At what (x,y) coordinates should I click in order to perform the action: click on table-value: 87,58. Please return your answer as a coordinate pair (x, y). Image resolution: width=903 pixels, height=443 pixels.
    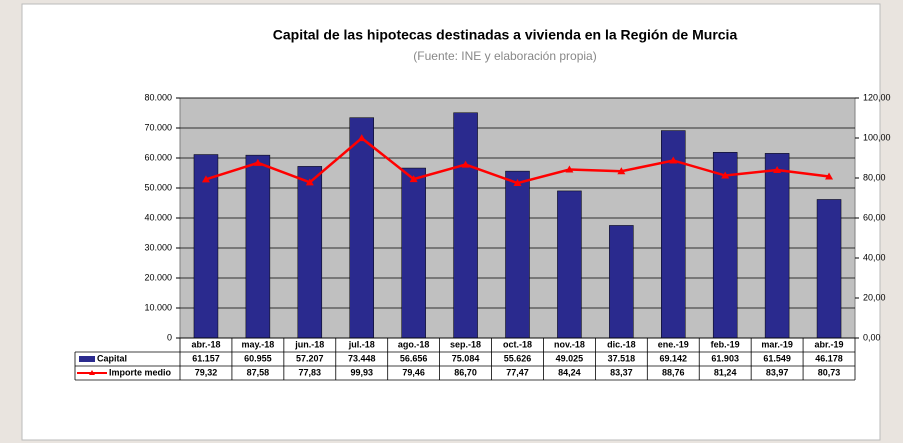
    Looking at the image, I should click on (258, 372).